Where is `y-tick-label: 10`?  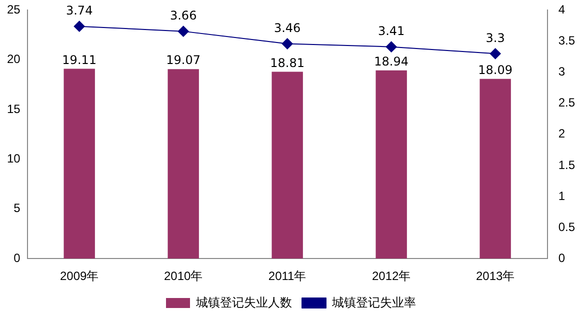 y-tick-label: 10 is located at coordinates (13, 159).